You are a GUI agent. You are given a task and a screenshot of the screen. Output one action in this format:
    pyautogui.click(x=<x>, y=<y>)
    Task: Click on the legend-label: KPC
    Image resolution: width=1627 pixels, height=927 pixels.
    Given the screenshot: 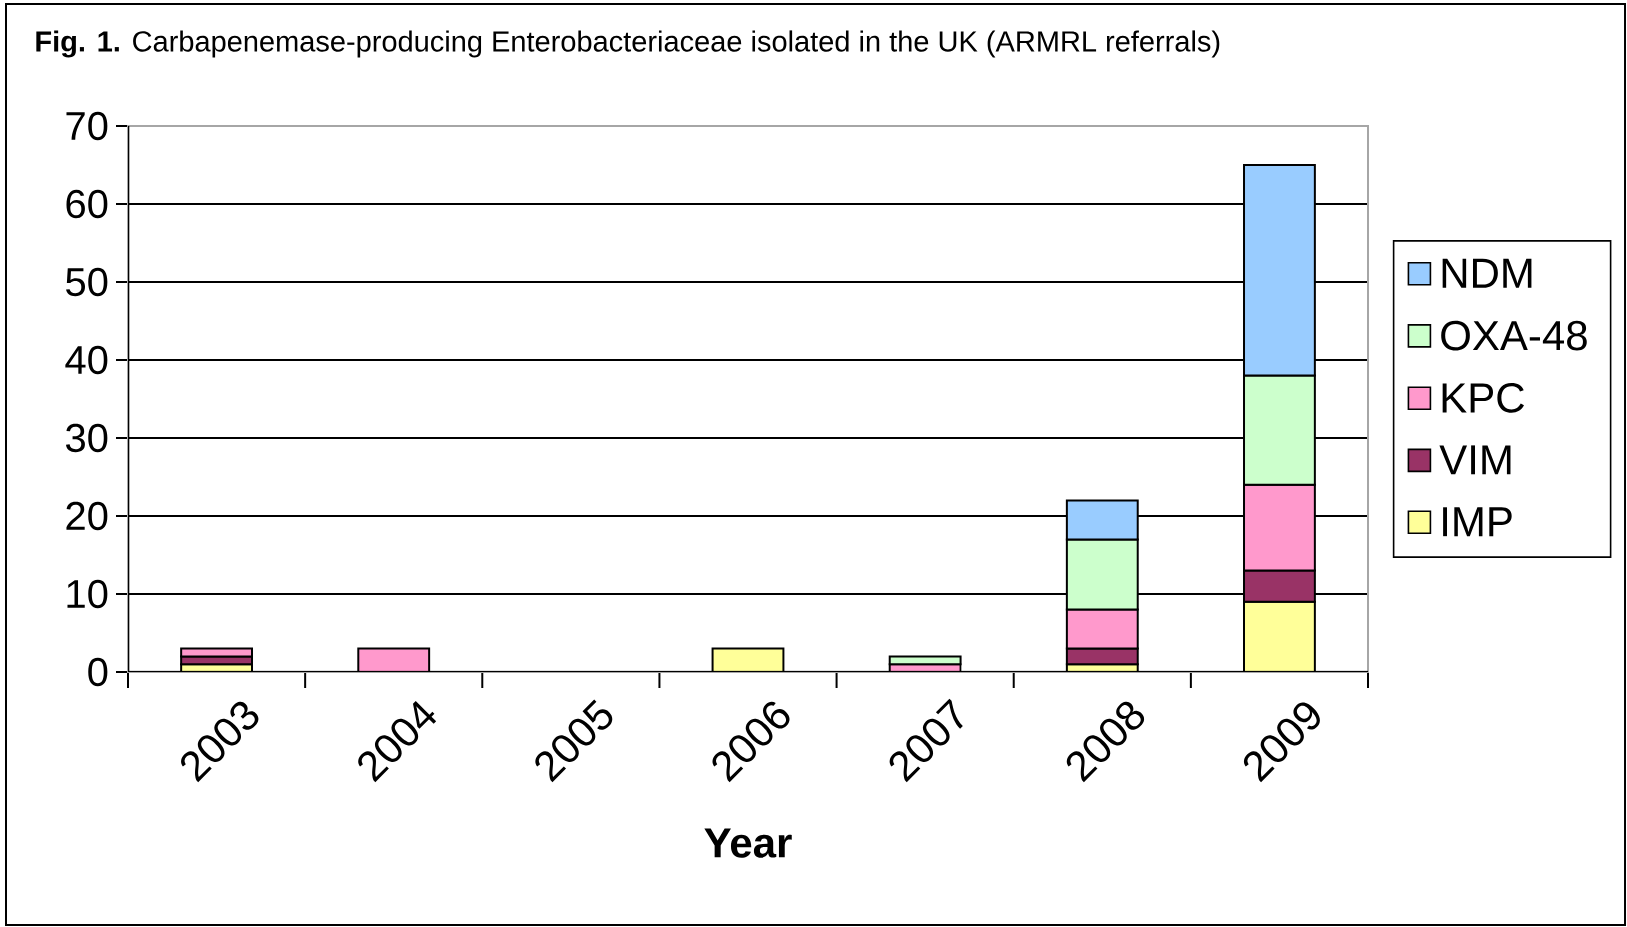 What is the action you would take?
    pyautogui.click(x=1483, y=398)
    